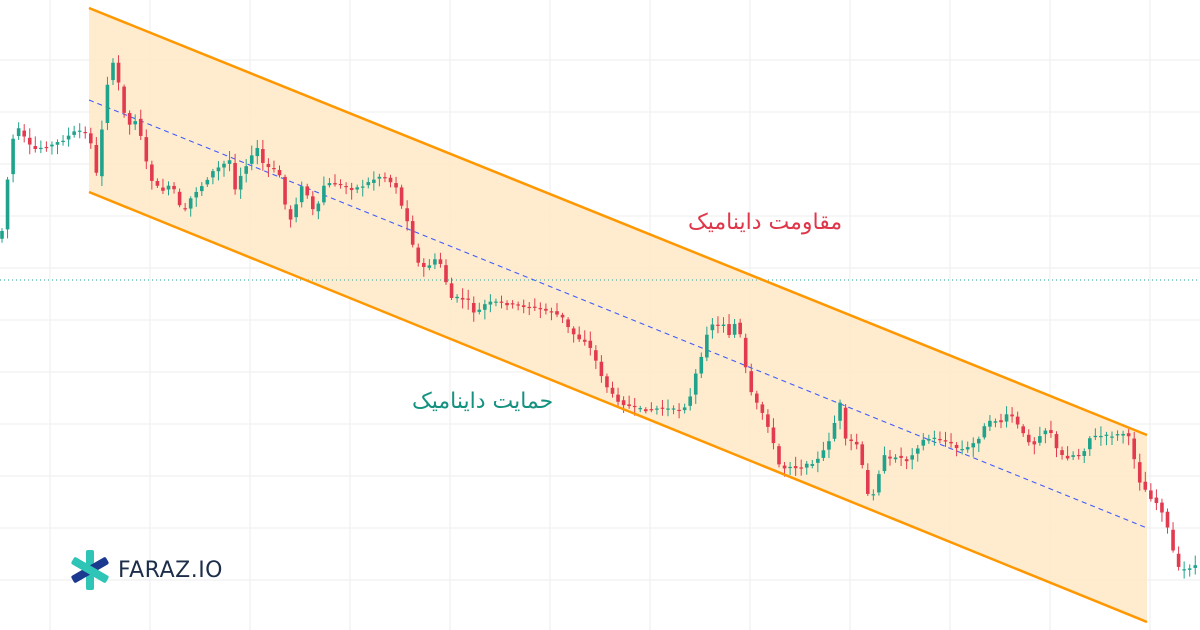 The image size is (1200, 630). What do you see at coordinates (483, 401) in the screenshot?
I see `support-label: حمایت داینامیک` at bounding box center [483, 401].